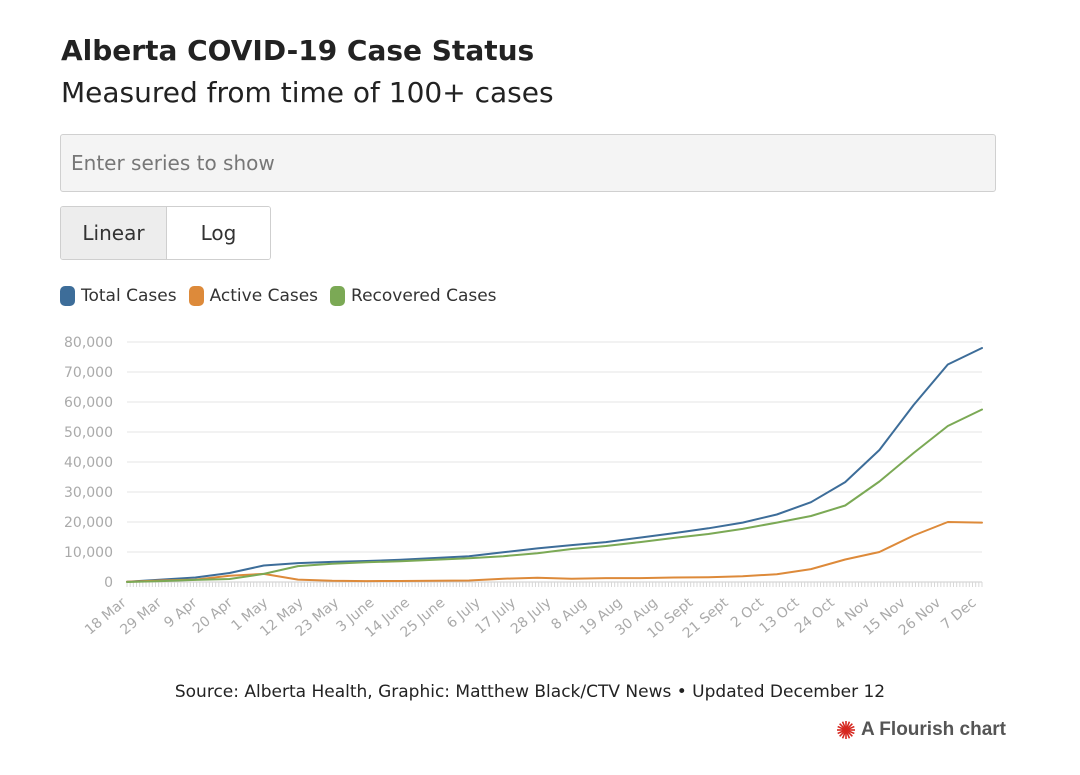 The width and height of the screenshot is (1080, 775). What do you see at coordinates (307, 92) in the screenshot?
I see `chart-subtitle: Measured from time of 100+ cases` at bounding box center [307, 92].